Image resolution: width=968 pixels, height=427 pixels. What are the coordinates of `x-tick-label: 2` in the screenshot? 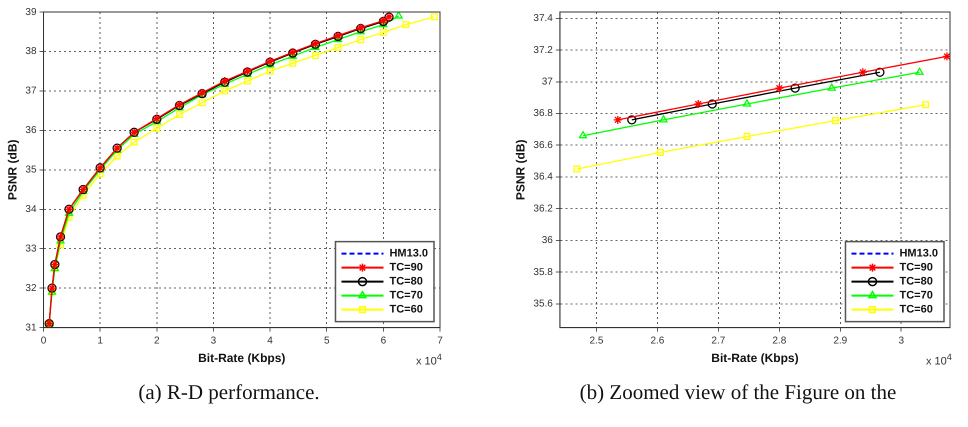 It's located at (157, 340).